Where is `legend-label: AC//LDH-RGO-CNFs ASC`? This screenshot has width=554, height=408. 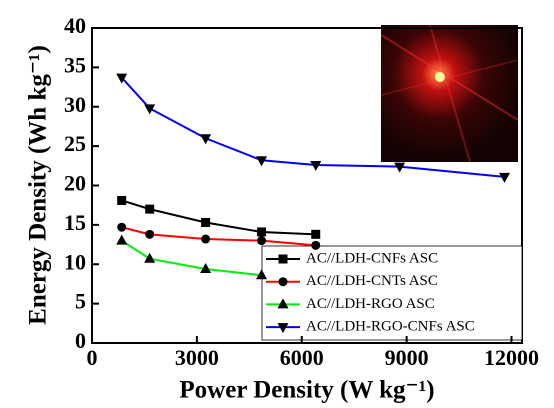
legend-label: AC//LDH-RGO-CNFs ASC is located at coordinates (390, 327).